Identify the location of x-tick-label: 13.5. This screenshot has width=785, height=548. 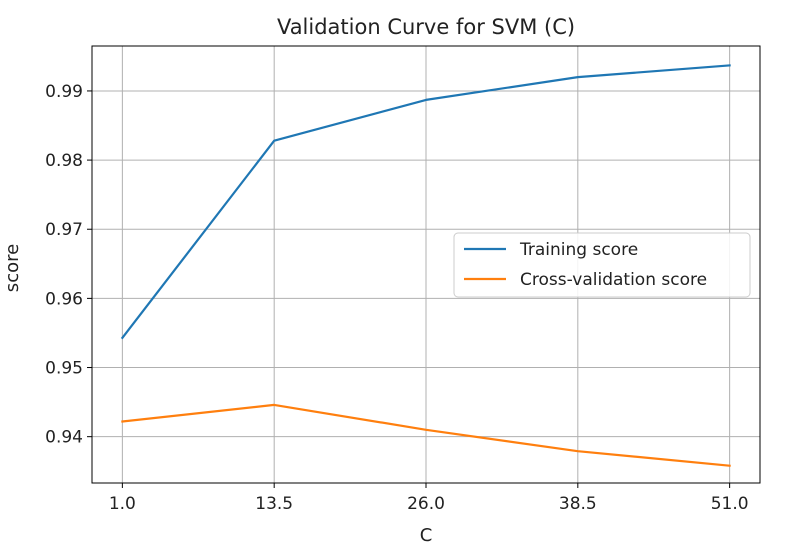
(274, 504).